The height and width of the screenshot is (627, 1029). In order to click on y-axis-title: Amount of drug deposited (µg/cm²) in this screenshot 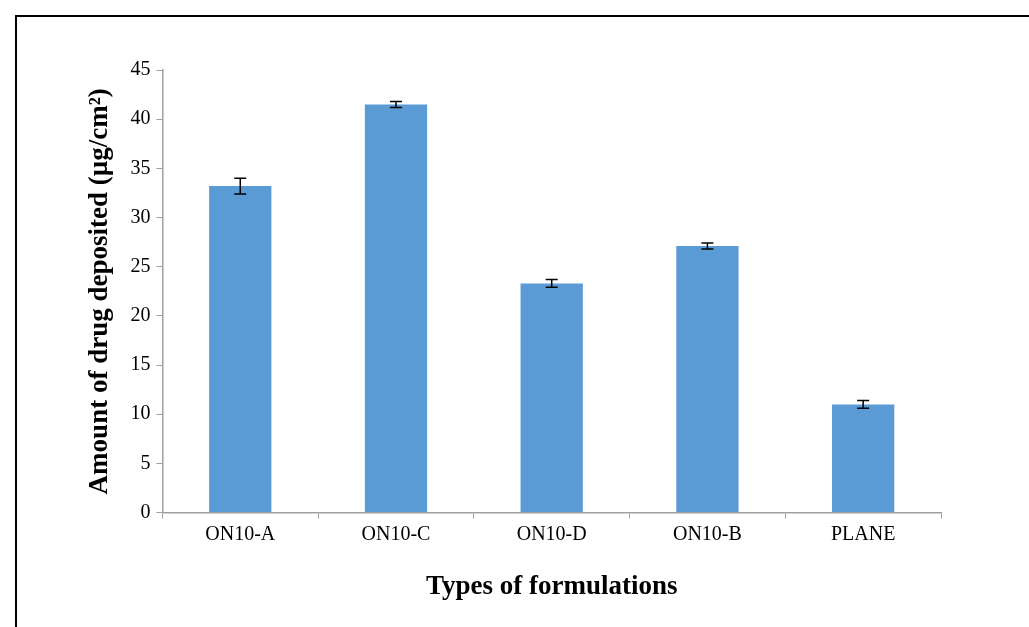, I will do `click(98, 291)`.